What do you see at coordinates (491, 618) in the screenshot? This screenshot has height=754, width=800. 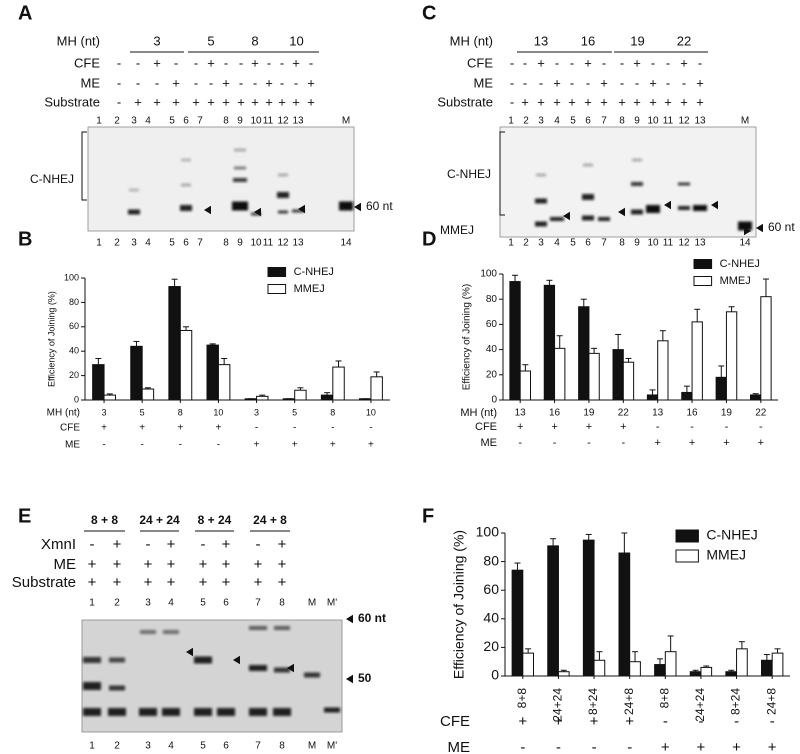 I see `y-tick-label: 40` at bounding box center [491, 618].